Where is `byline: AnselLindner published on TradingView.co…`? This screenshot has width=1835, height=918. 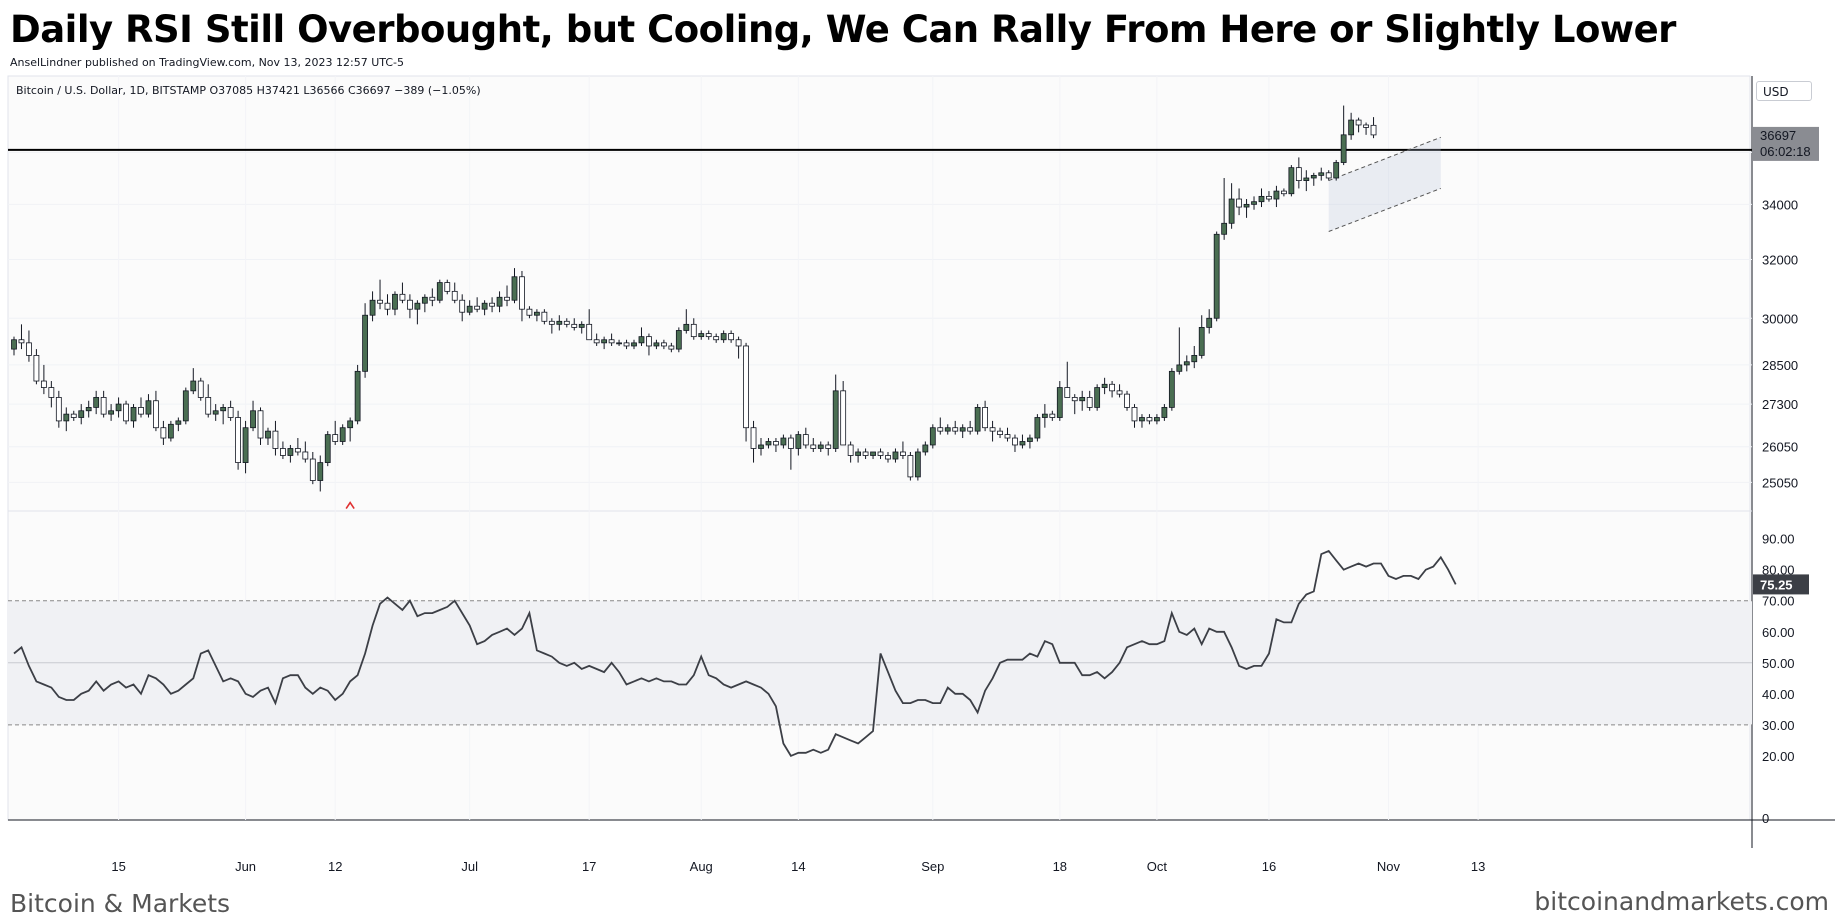 byline: AnselLindner published on TradingView.co… is located at coordinates (207, 62).